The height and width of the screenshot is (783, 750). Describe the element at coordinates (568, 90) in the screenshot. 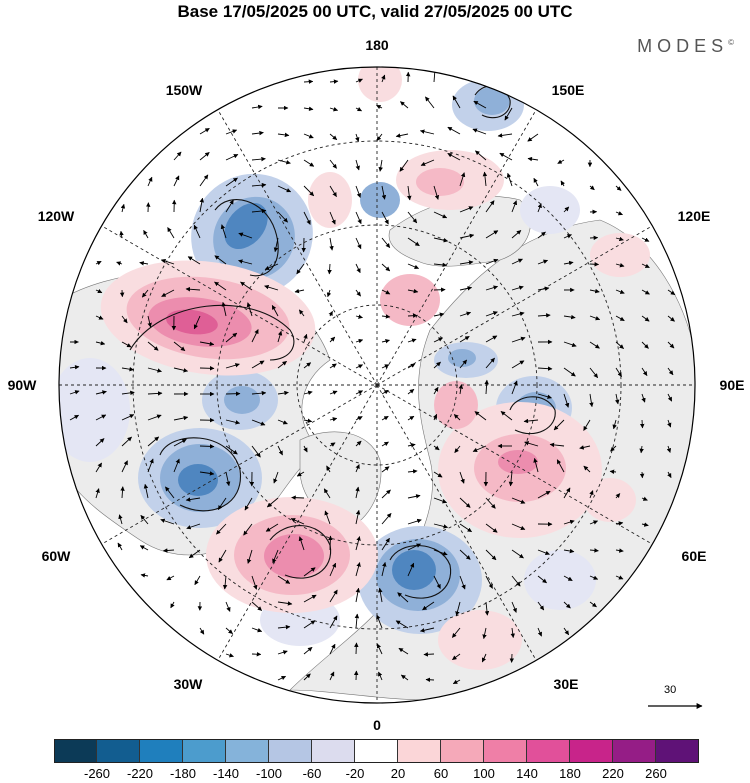

I see `lon-label-150e: 150E` at that location.